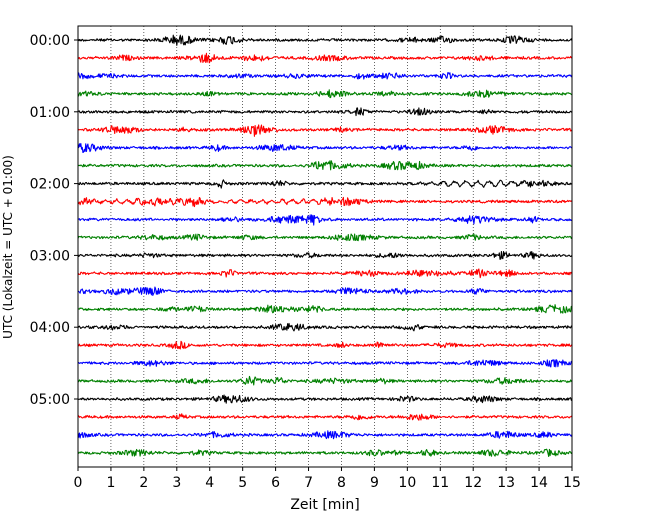 This screenshot has height=520, width=650. Describe the element at coordinates (539, 483) in the screenshot. I see `x-tick-label-14: 14` at that location.